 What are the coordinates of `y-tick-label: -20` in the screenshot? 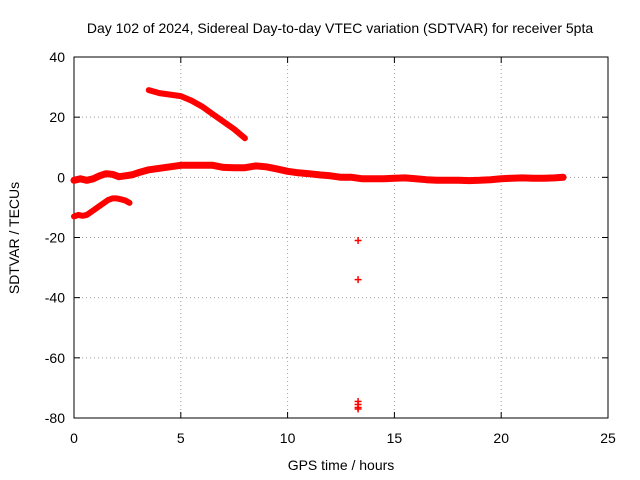 It's located at (55, 238).